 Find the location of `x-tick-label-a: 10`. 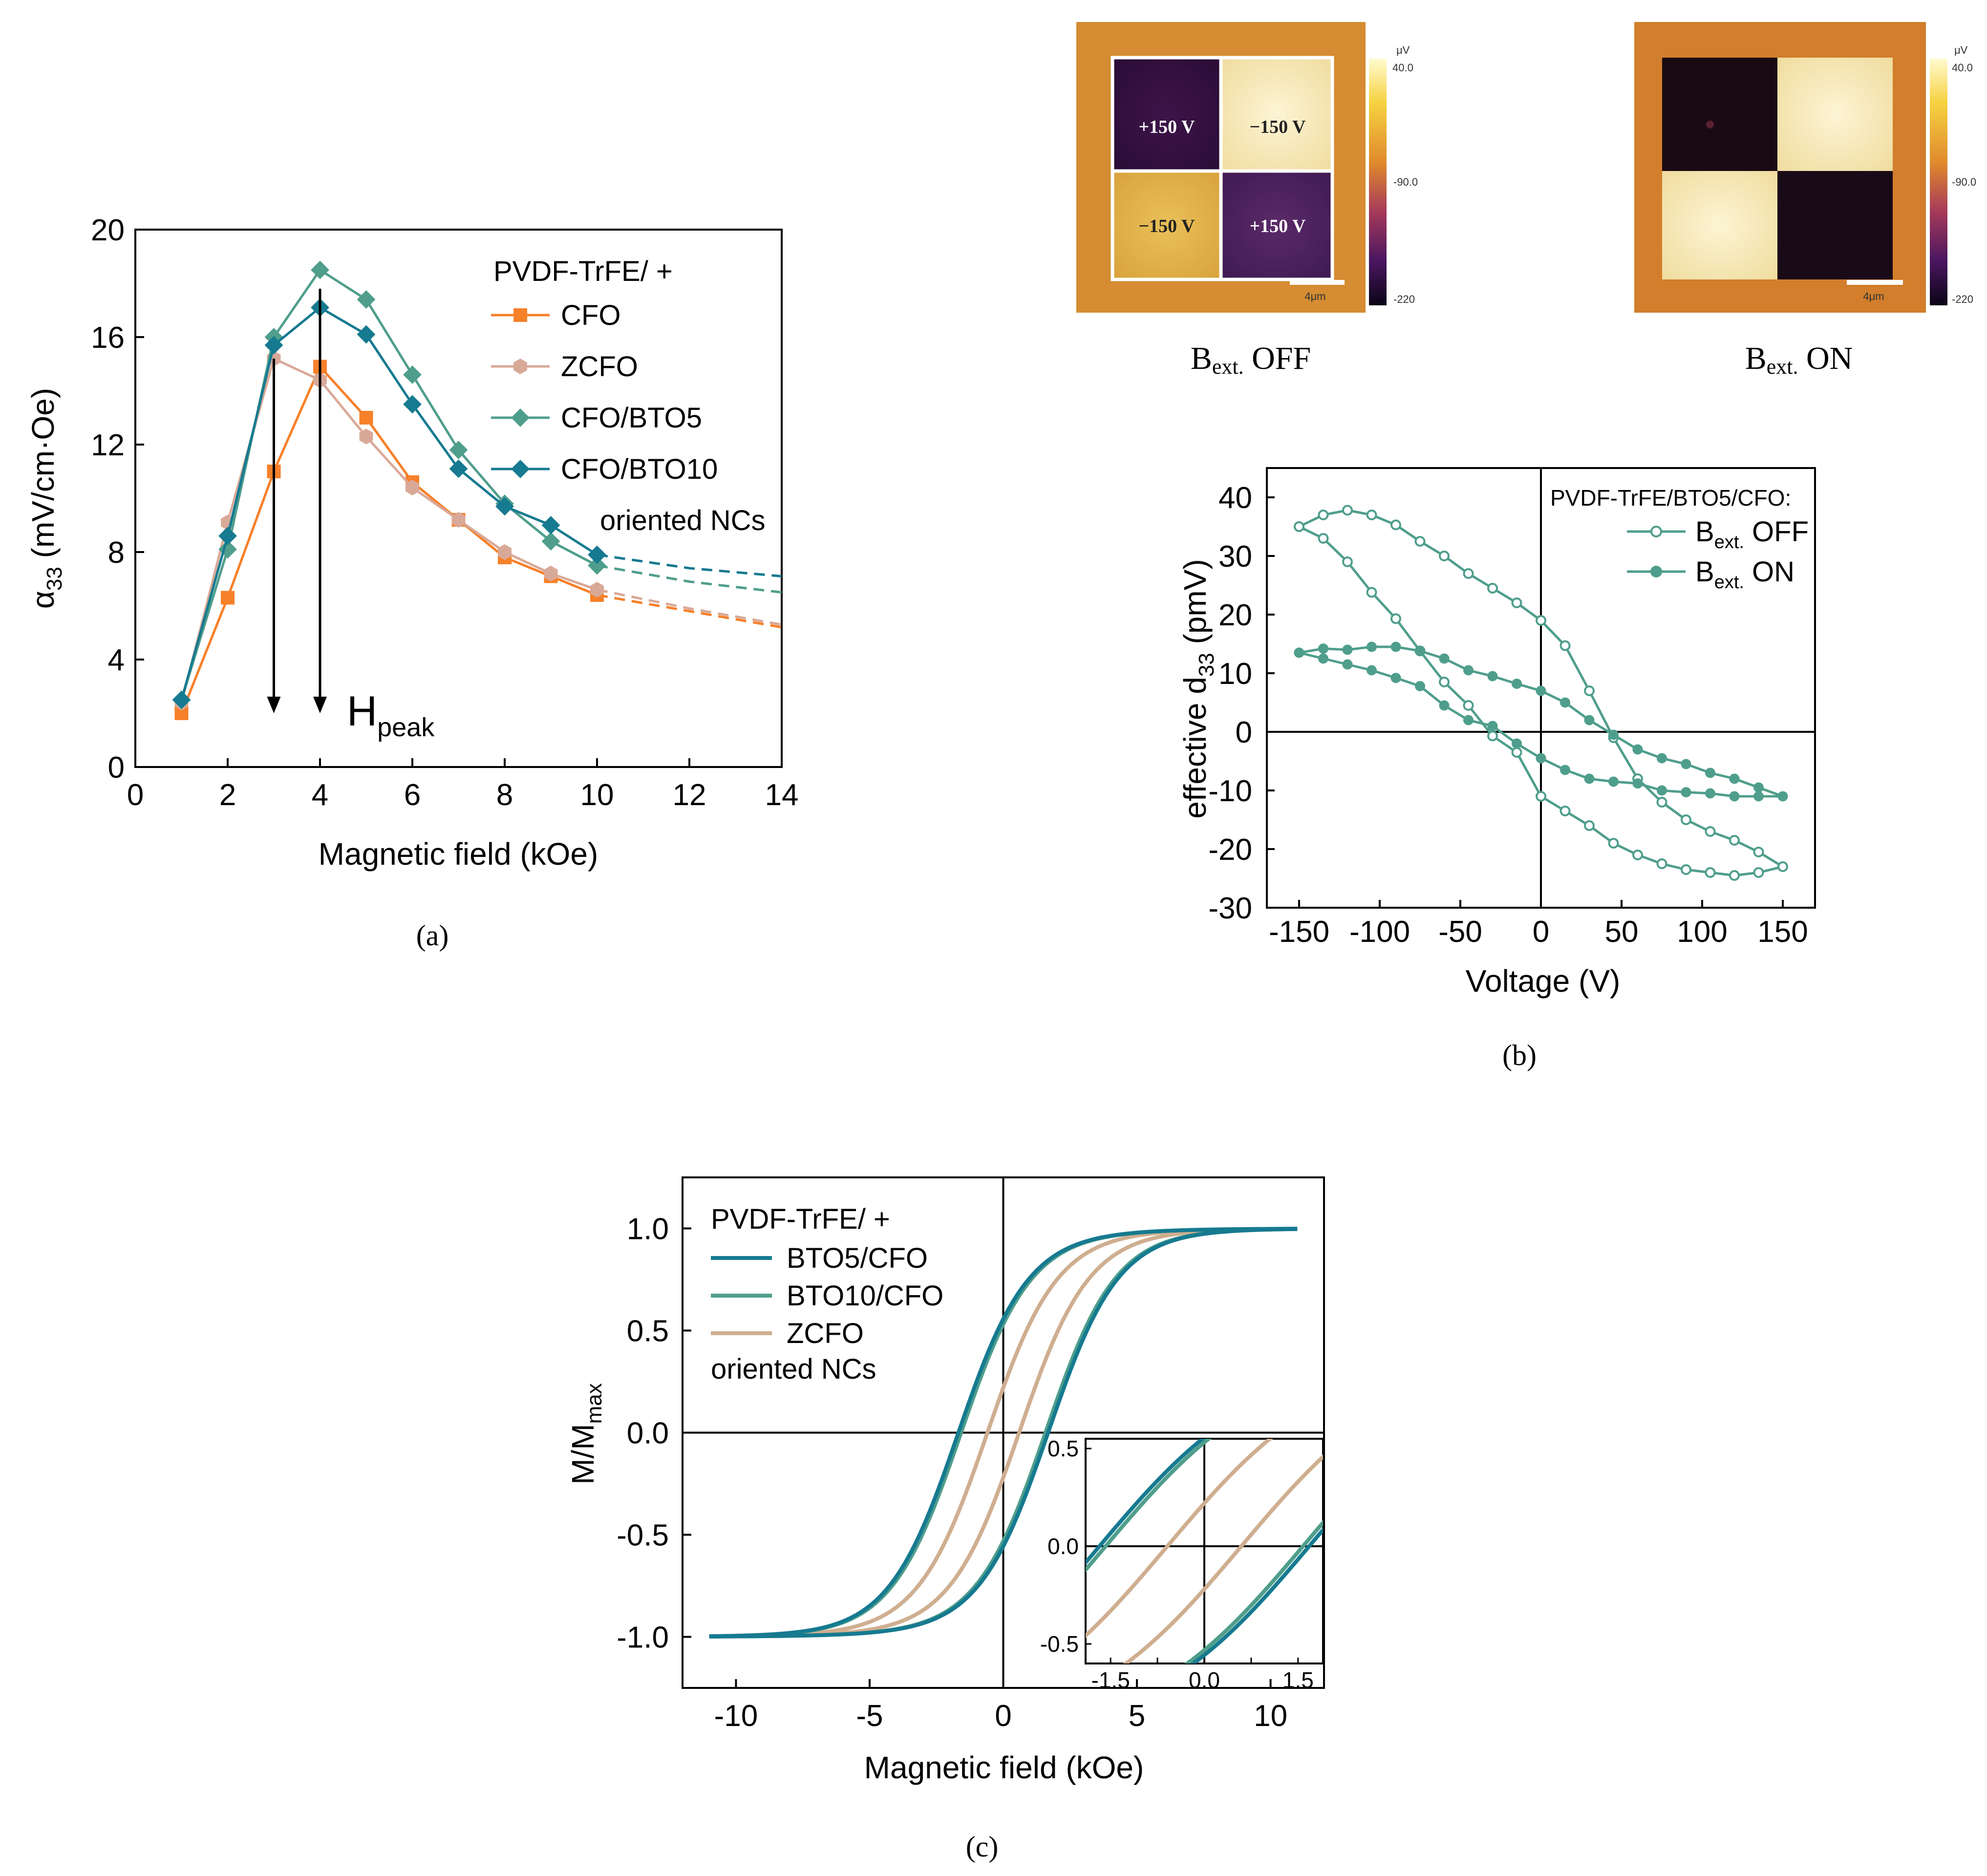

x-tick-label-a: 10 is located at coordinates (597, 795).